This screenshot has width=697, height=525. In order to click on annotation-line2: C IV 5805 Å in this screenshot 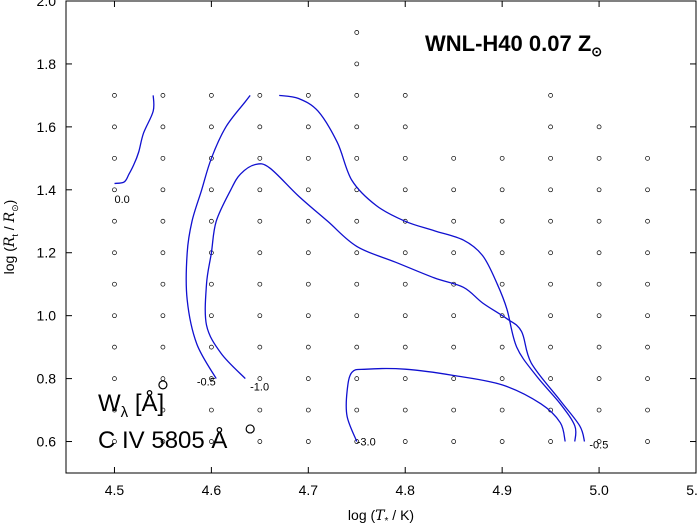, I will do `click(162, 440)`.